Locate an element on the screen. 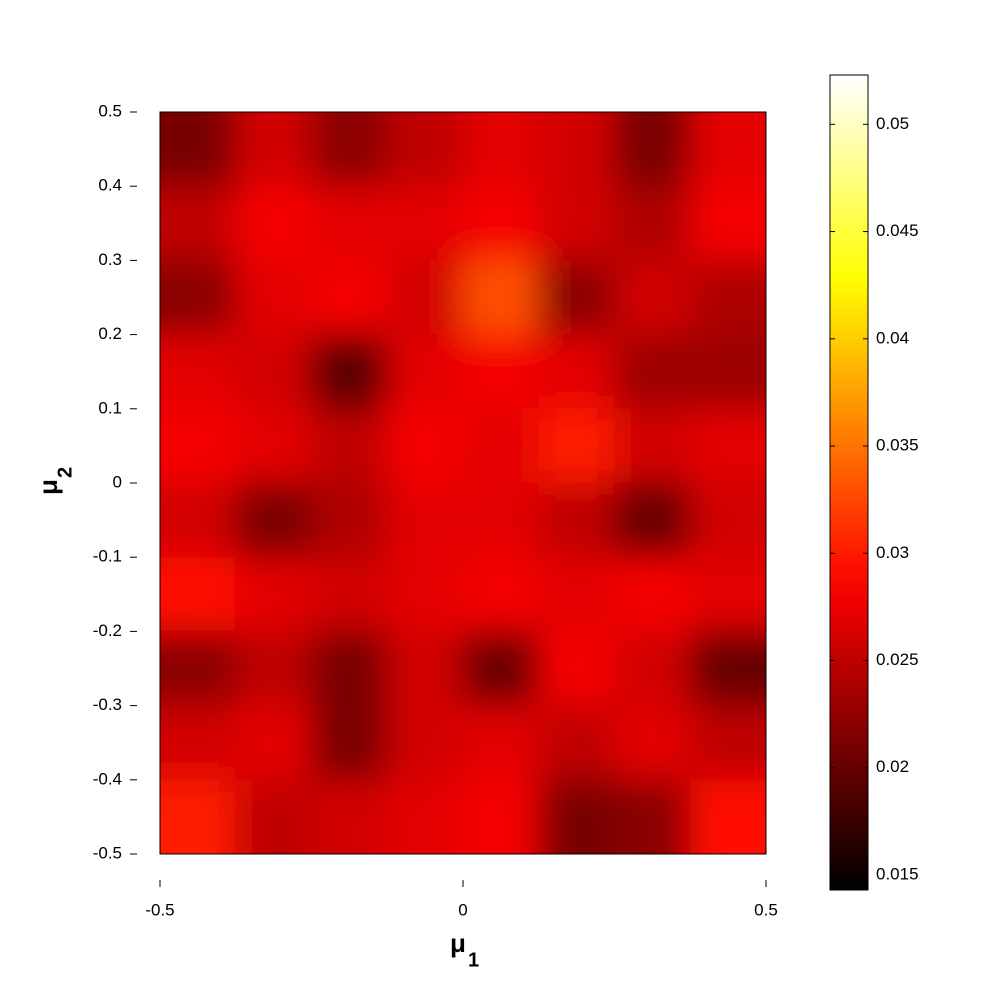  colorbar-tick-label: 0.03 is located at coordinates (892, 552).